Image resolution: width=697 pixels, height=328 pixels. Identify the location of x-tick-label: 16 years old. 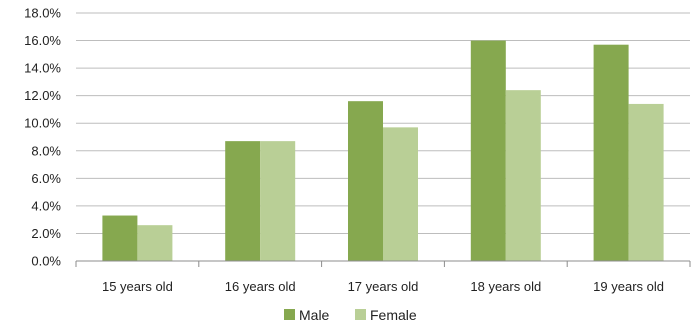
(260, 286).